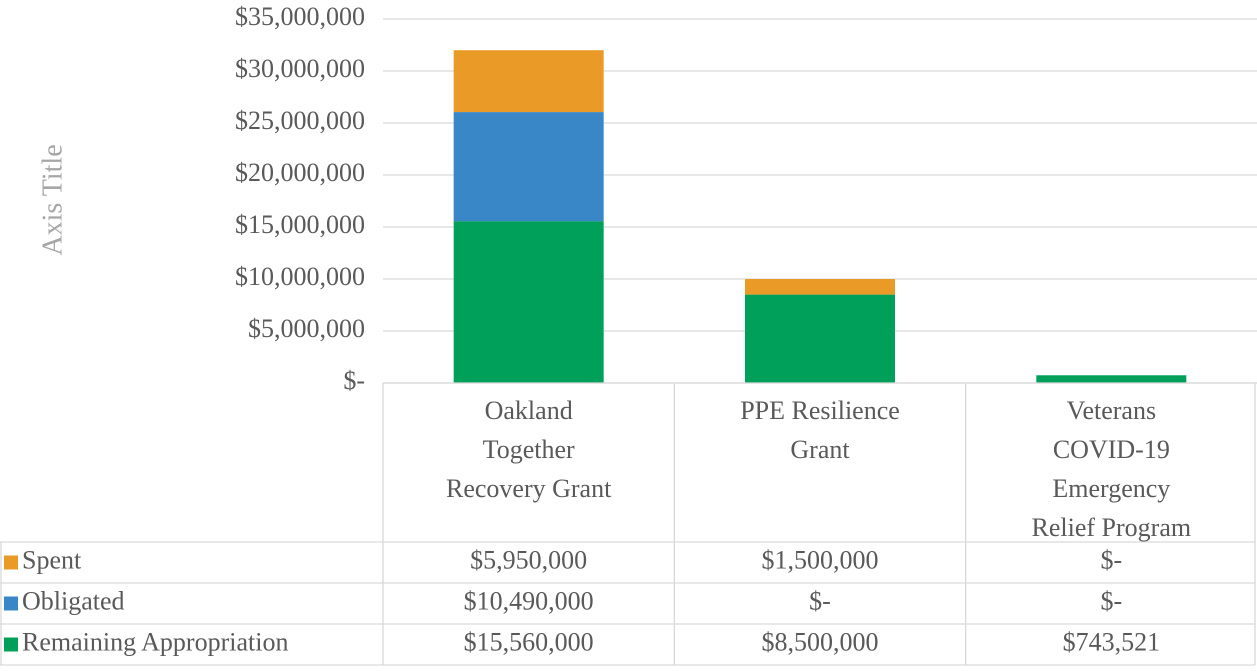 This screenshot has width=1257, height=671. What do you see at coordinates (300, 276) in the screenshot?
I see `y-tick-label: $10,000,000` at bounding box center [300, 276].